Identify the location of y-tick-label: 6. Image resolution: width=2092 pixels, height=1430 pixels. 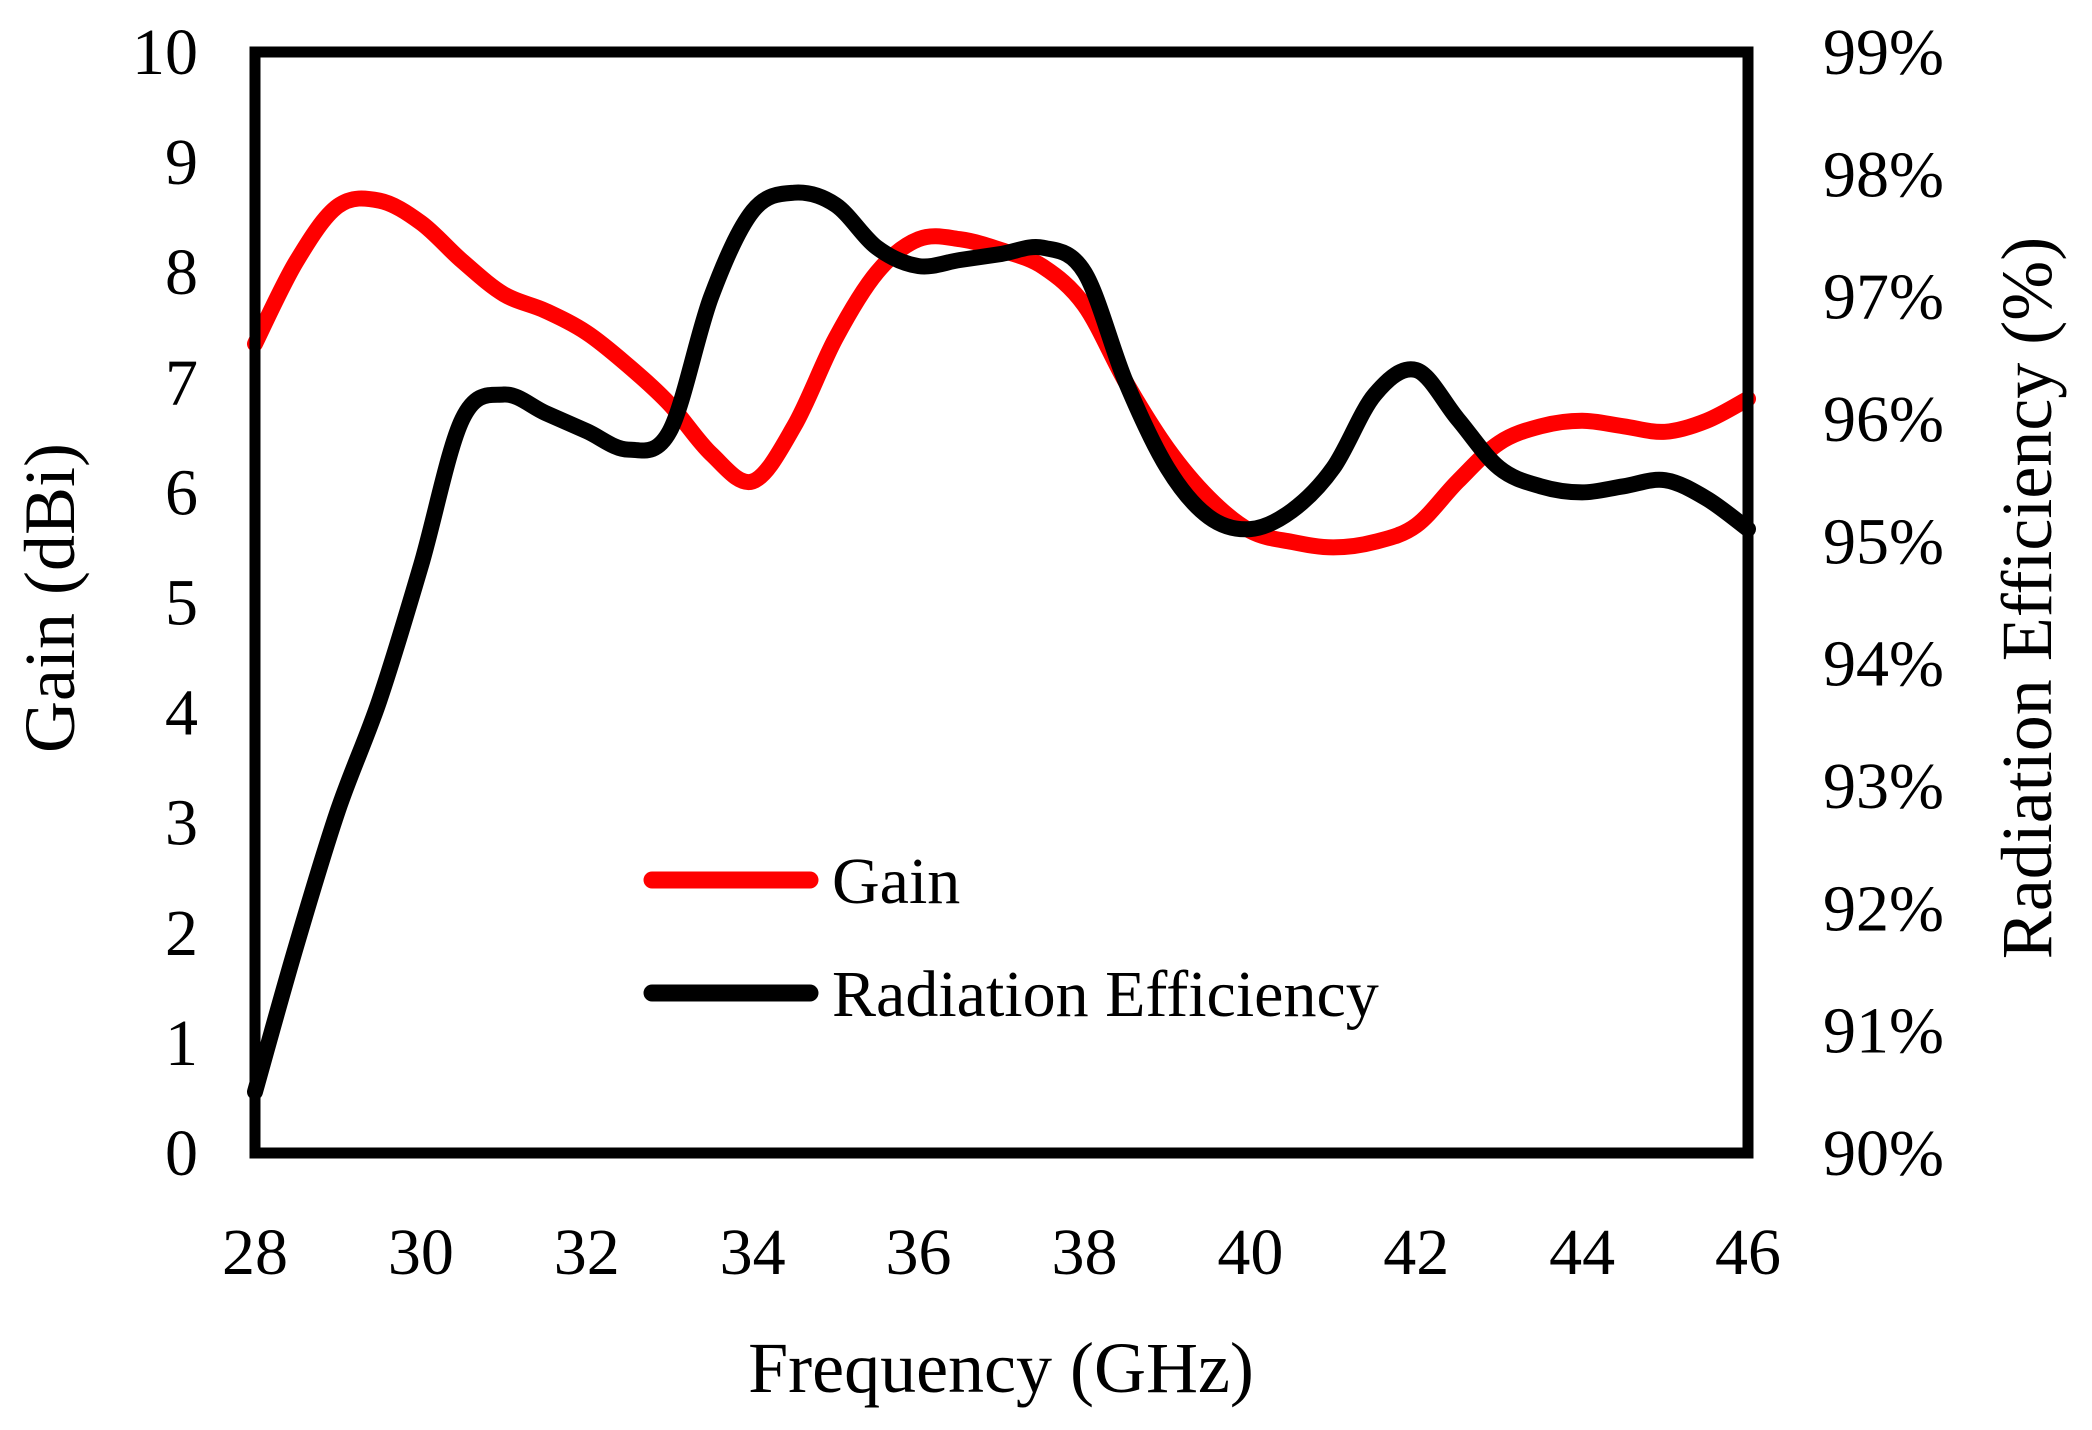
(181, 492).